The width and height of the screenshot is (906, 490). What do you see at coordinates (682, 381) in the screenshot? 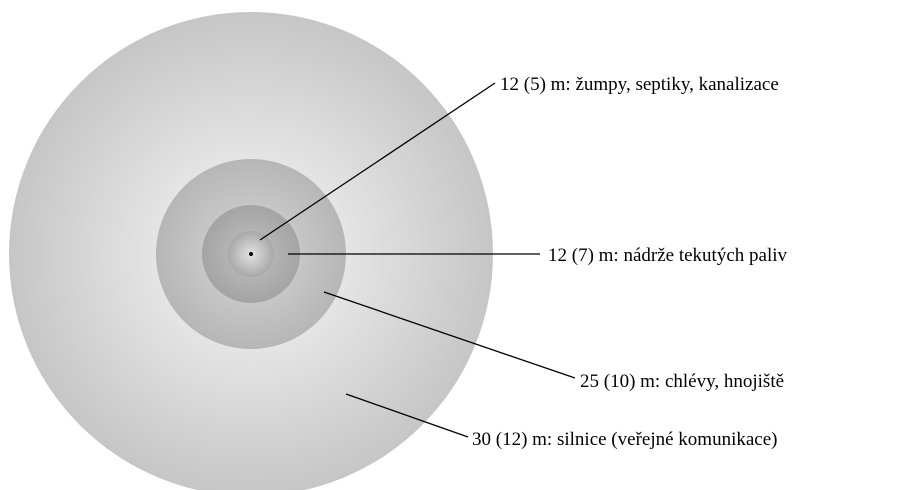
I see `label-stable: 25 (10) m: chlévy, hnojiště` at bounding box center [682, 381].